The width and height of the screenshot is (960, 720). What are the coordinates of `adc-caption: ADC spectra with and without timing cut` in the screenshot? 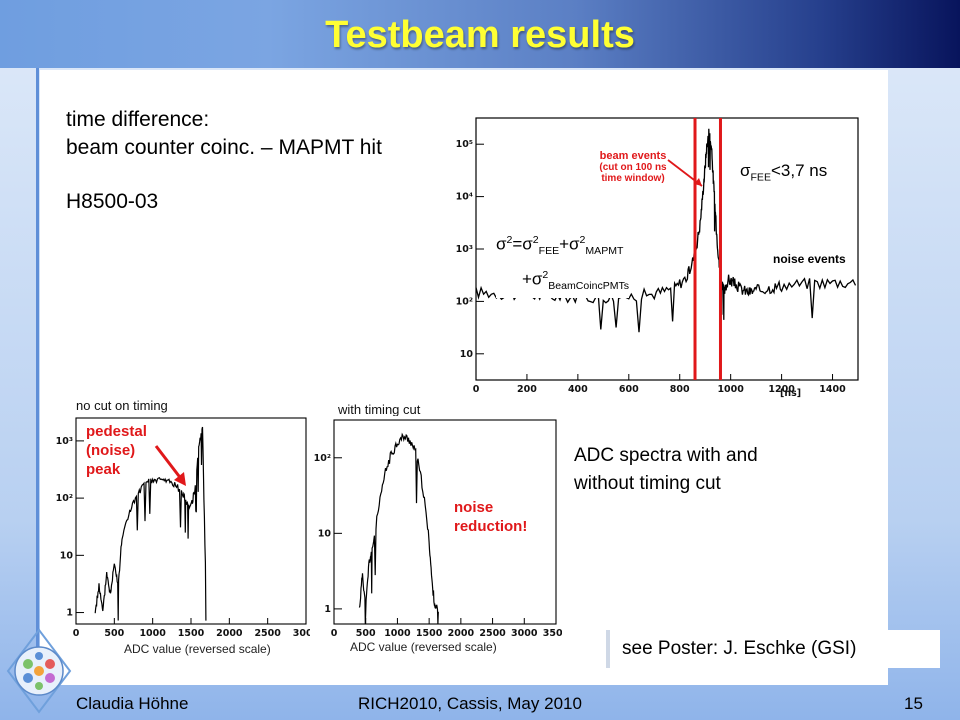 It's located at (666, 469).